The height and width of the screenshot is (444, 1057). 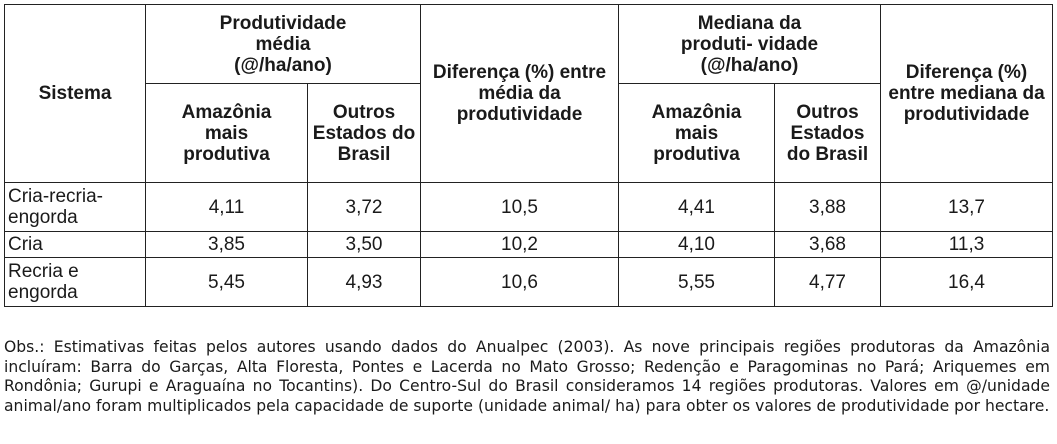 I want to click on cell-amazonia-media: 3,85, so click(x=226, y=244).